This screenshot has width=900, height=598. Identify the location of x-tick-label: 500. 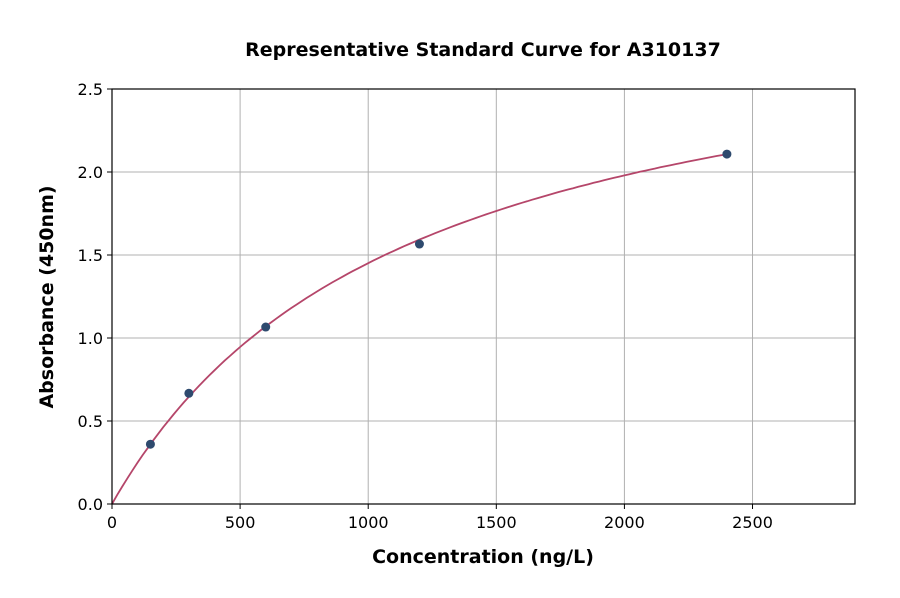
(240, 522).